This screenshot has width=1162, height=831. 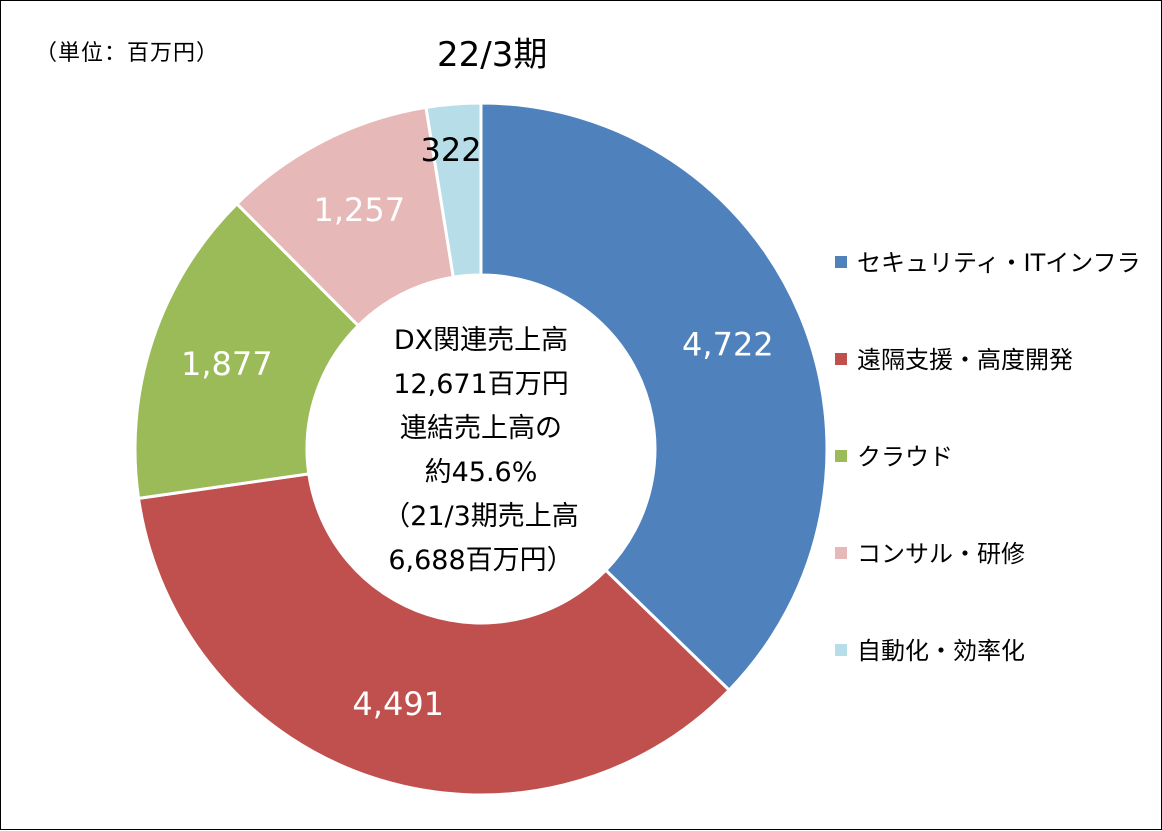 I want to click on legend-label: クラウド, so click(x=905, y=457).